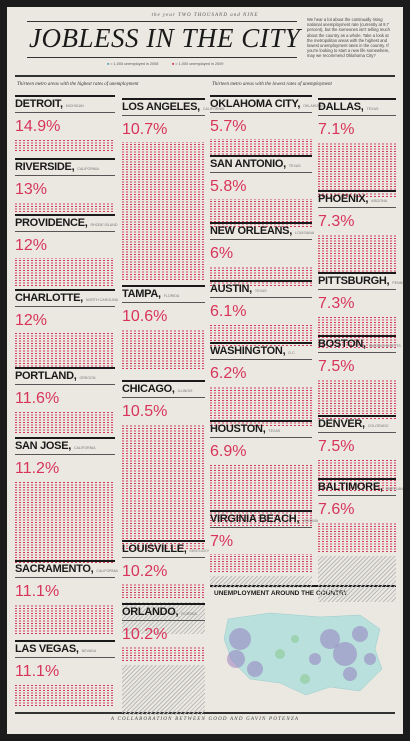  What do you see at coordinates (292, 353) in the screenshot?
I see `city-state: D.C.` at bounding box center [292, 353].